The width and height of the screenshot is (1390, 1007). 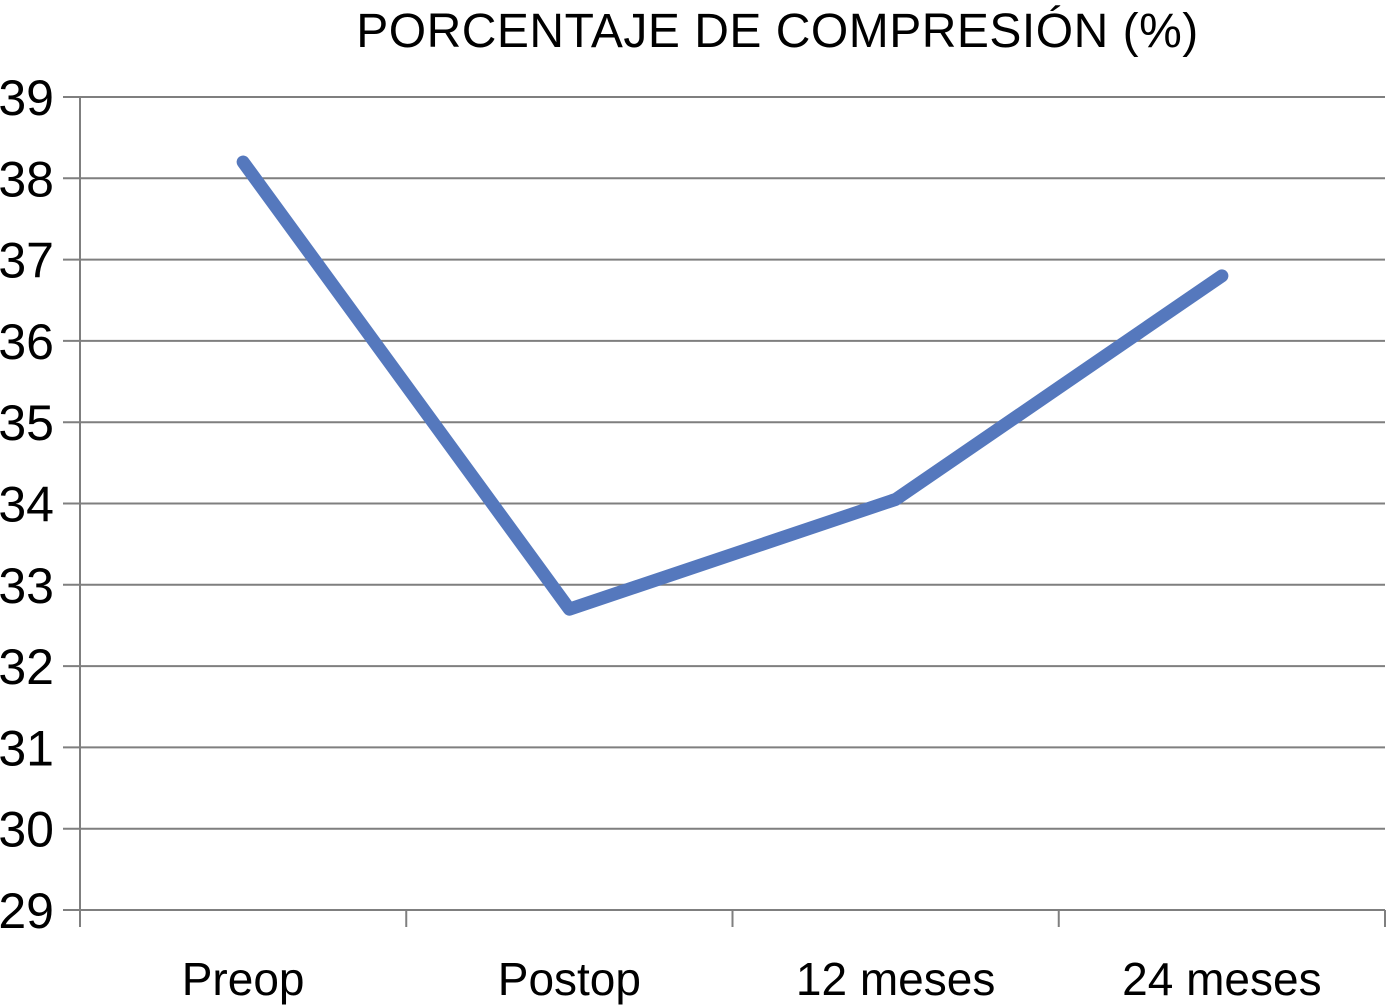 I want to click on x-axis-label: Preop, so click(x=243, y=979).